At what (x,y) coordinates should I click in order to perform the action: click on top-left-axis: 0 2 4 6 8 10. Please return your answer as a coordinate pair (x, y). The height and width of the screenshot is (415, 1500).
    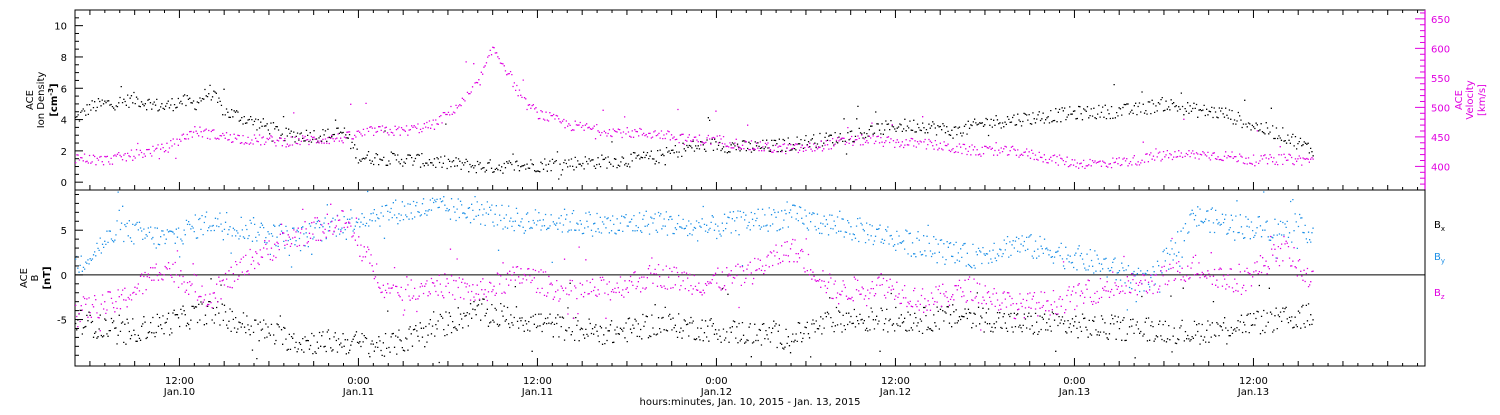
    Looking at the image, I should click on (68, 103).